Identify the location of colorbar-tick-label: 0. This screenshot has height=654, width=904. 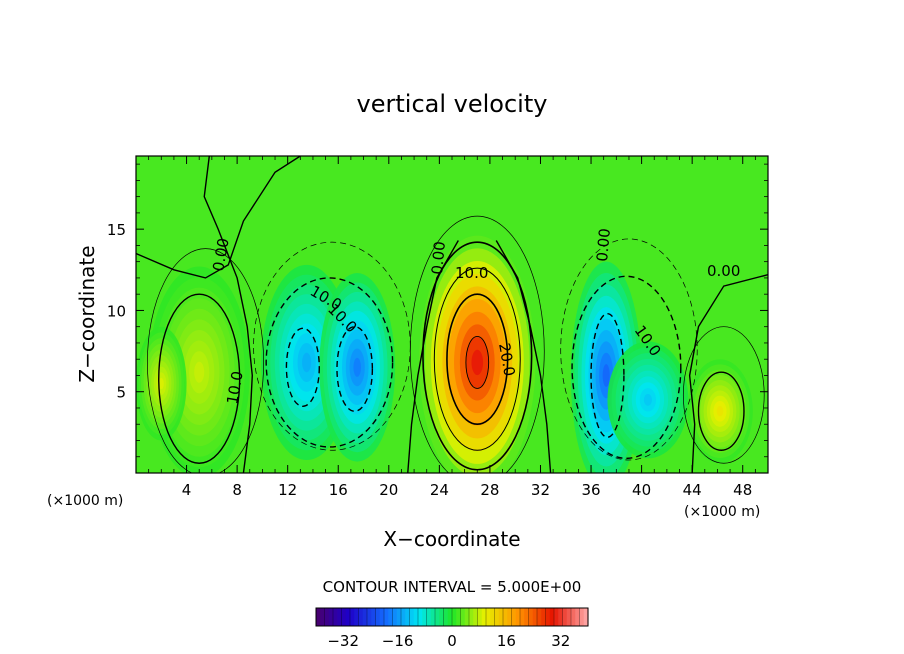
(452, 641).